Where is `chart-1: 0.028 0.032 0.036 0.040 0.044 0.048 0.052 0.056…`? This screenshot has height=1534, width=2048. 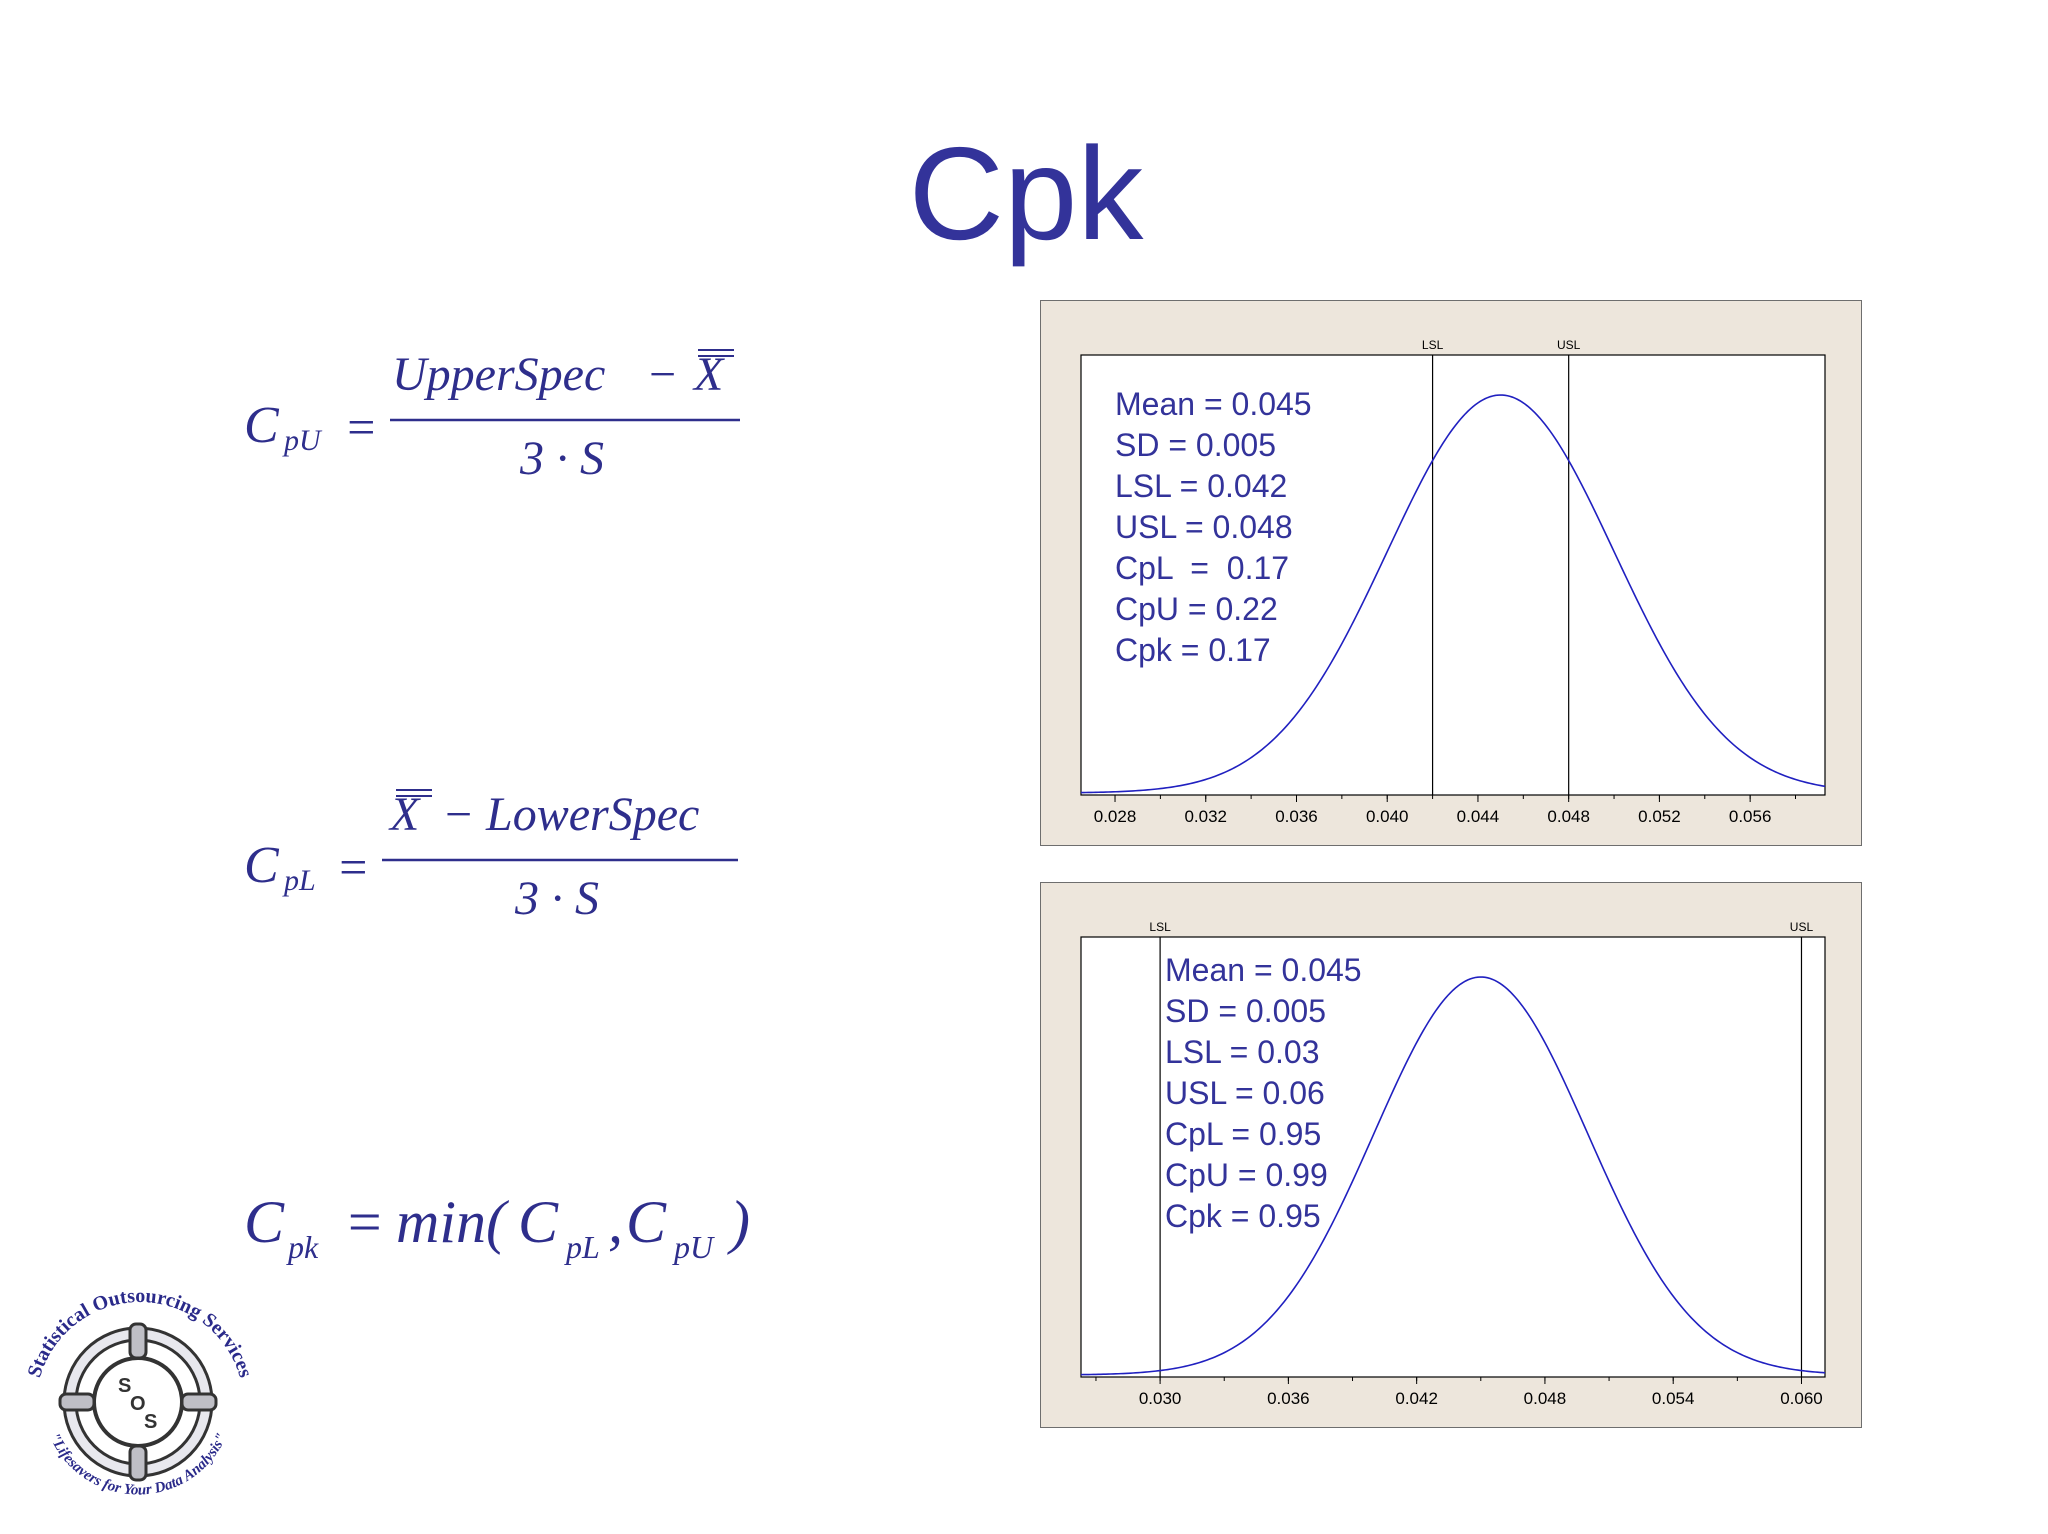
chart-1: 0.028 0.032 0.036 0.040 0.044 0.048 0.052 0.056… is located at coordinates (1453, 582).